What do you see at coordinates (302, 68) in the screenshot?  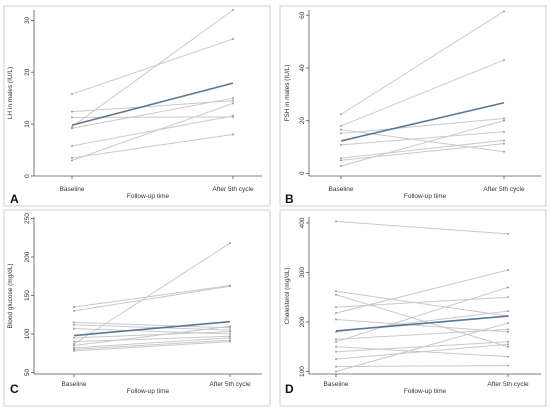 I see `y-tick-label: 40` at bounding box center [302, 68].